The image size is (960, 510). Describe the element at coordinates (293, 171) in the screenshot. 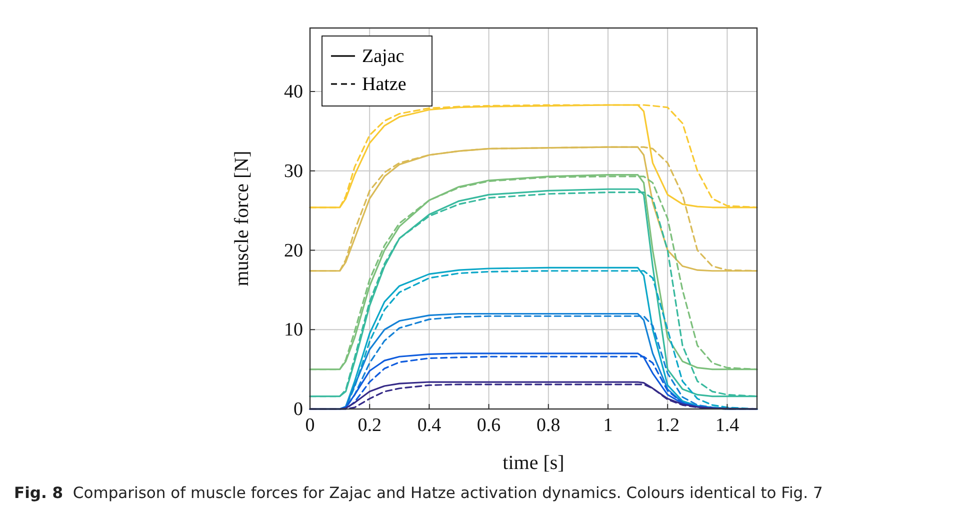

I see `y-tick-label: 30` at that location.